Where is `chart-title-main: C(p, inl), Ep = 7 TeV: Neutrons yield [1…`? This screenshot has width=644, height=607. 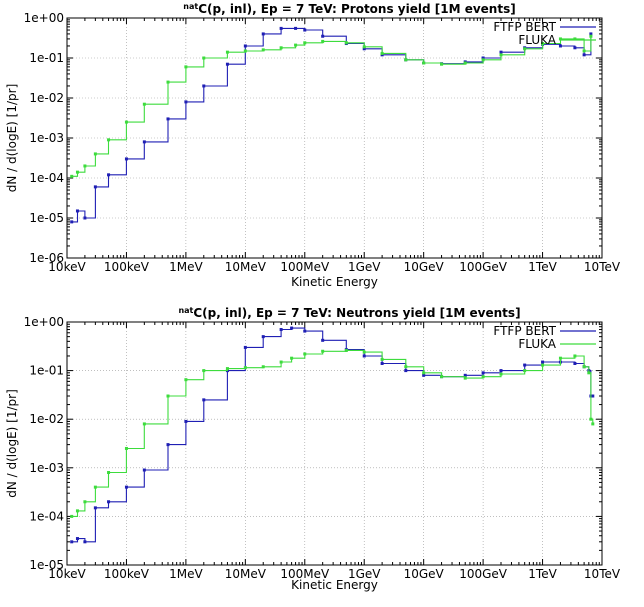
chart-title-main: C(p, inl), Ep = 7 TeV: Neutrons yield [1… is located at coordinates (356, 313).